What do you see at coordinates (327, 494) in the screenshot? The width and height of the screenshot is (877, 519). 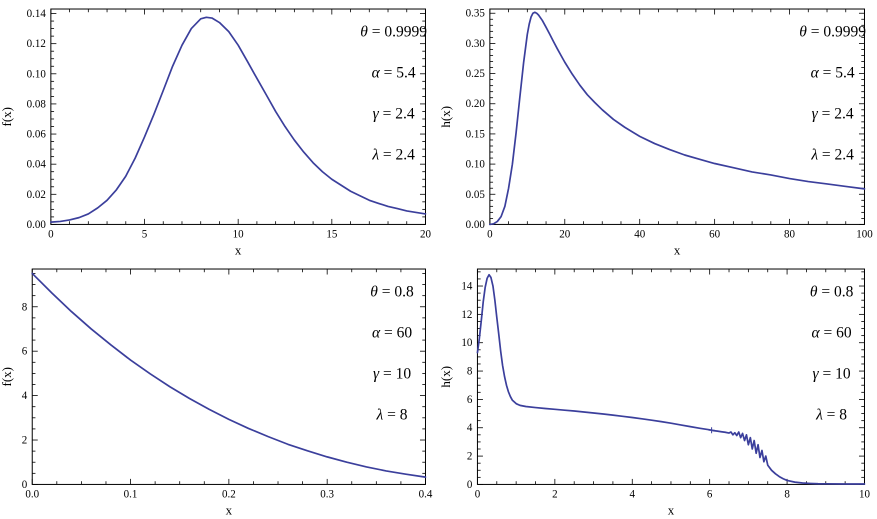 I see `x-tick-label: 0.3` at bounding box center [327, 494].